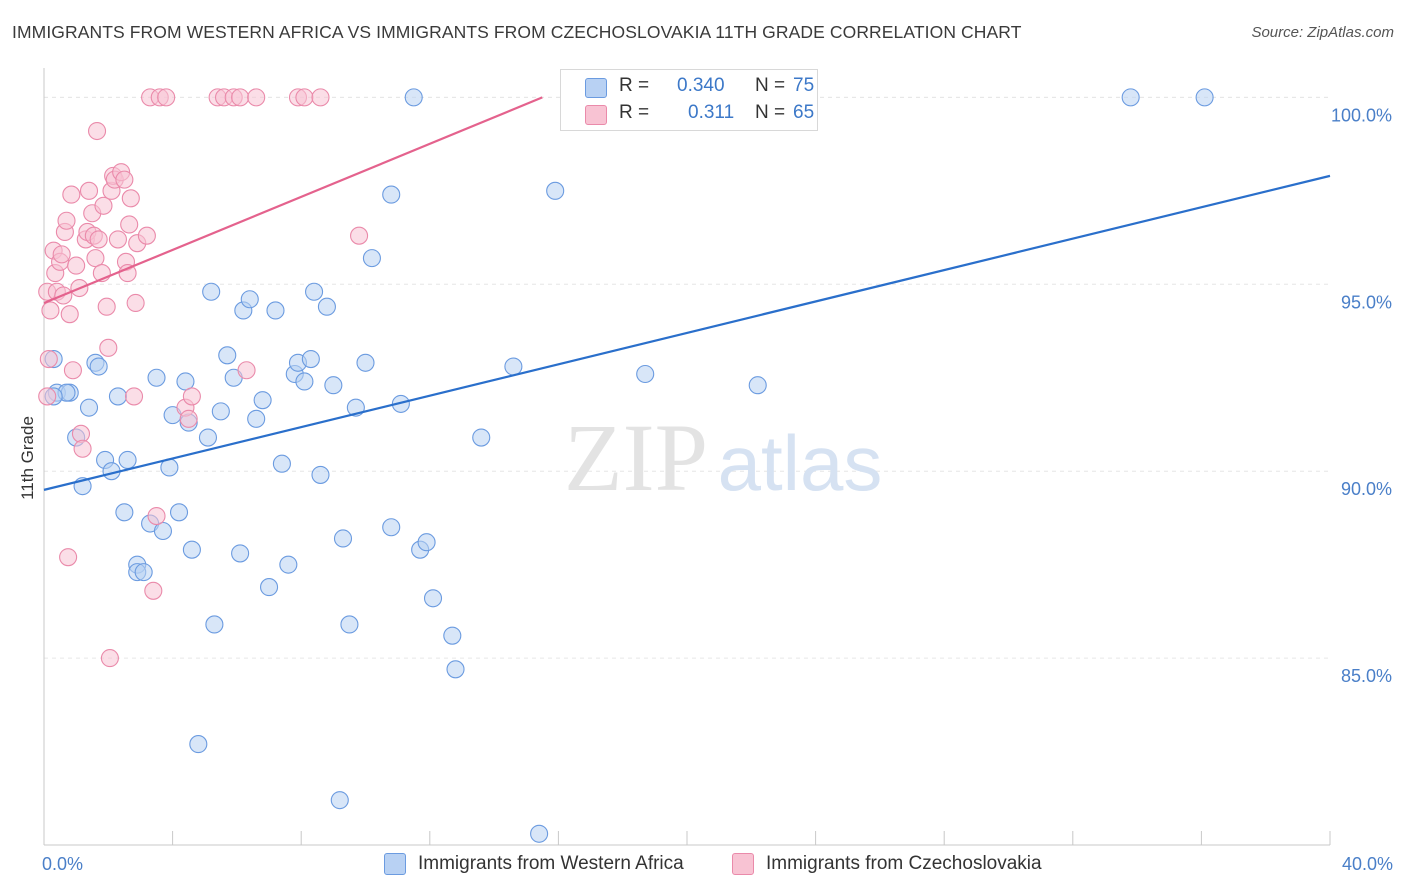  I want to click on watermark-zip: ZIP, so click(636, 457).